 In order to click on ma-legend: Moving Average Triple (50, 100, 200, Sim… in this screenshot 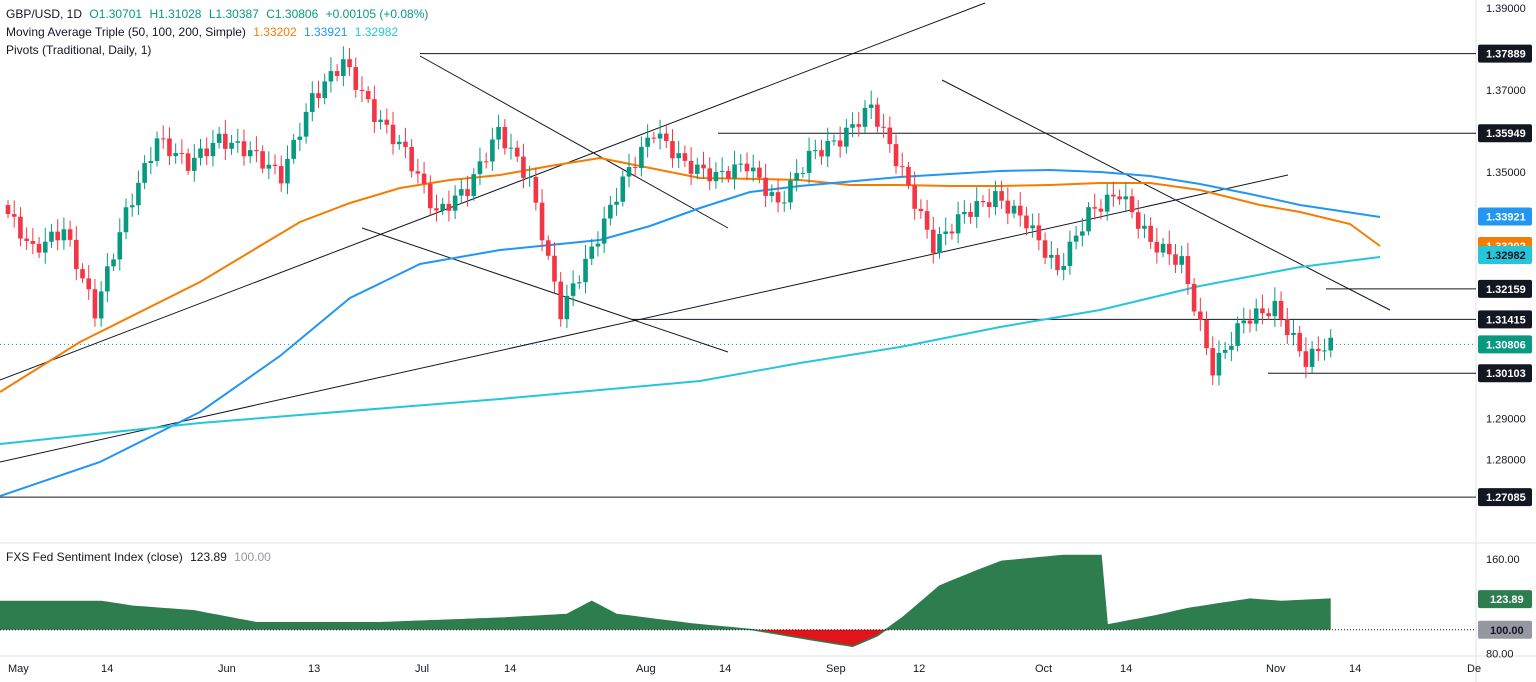, I will do `click(204, 32)`.